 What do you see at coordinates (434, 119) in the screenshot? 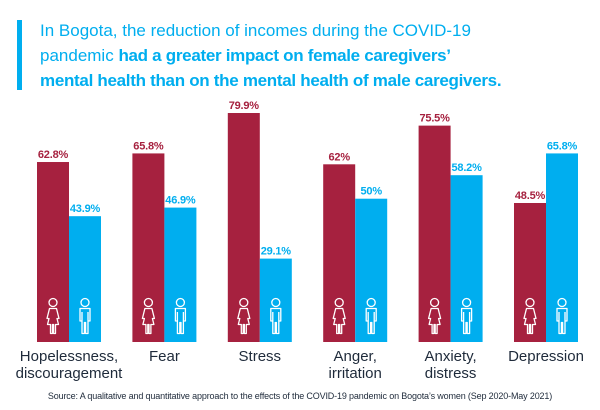
I see `female-value-label-5: 75.5%` at bounding box center [434, 119].